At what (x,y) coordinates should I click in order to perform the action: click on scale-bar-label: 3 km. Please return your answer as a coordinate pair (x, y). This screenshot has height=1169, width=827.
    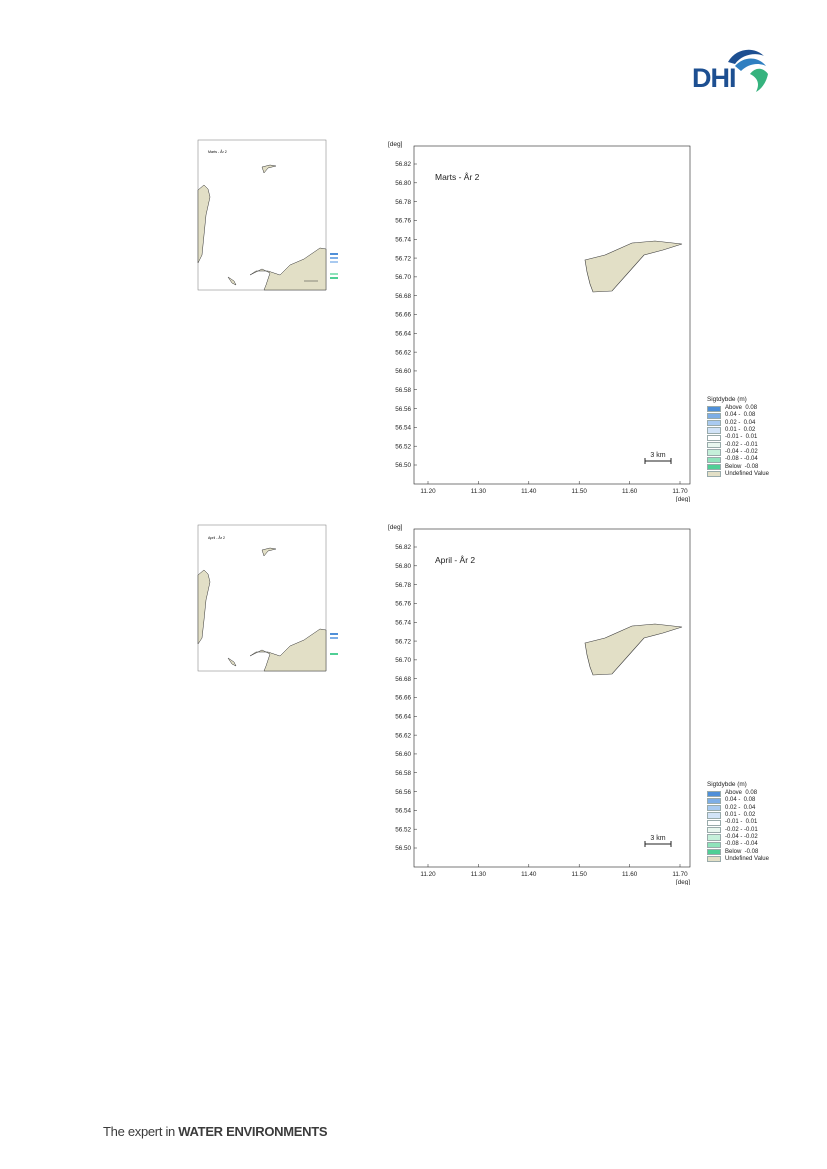
    Looking at the image, I should click on (657, 838).